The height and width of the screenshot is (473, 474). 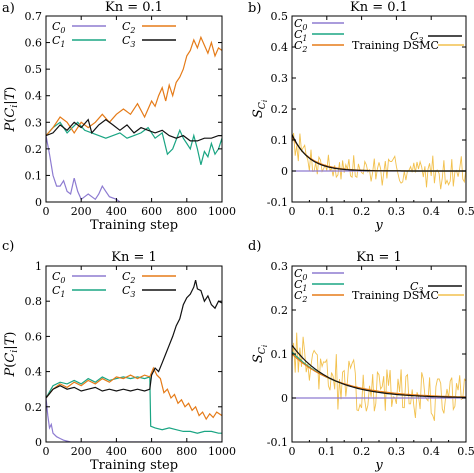 I want to click on panel-tag-b: b), so click(x=254, y=8).